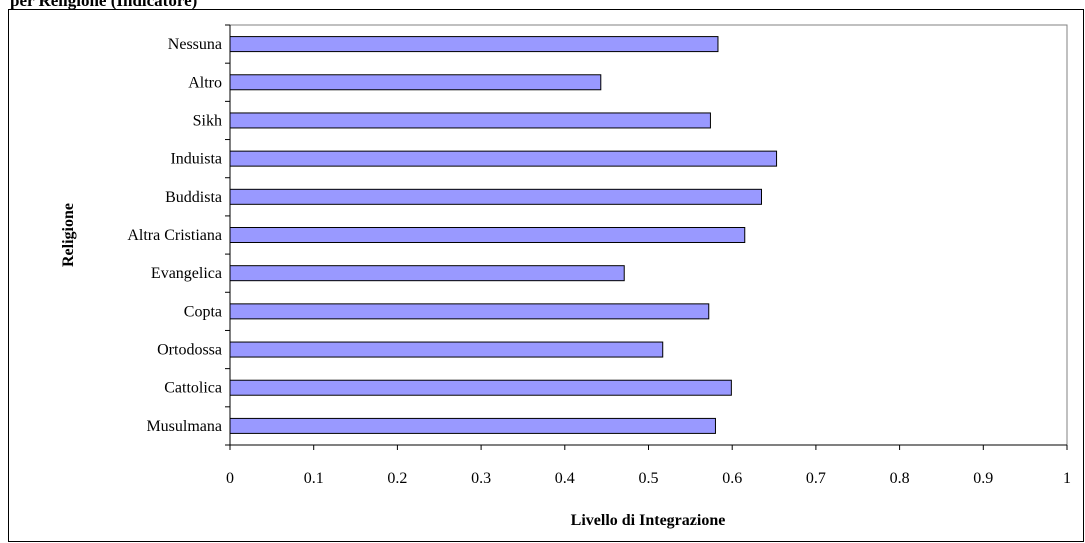 The width and height of the screenshot is (1085, 543). Describe the element at coordinates (470, 120) in the screenshot. I see `bar-sikh` at that location.